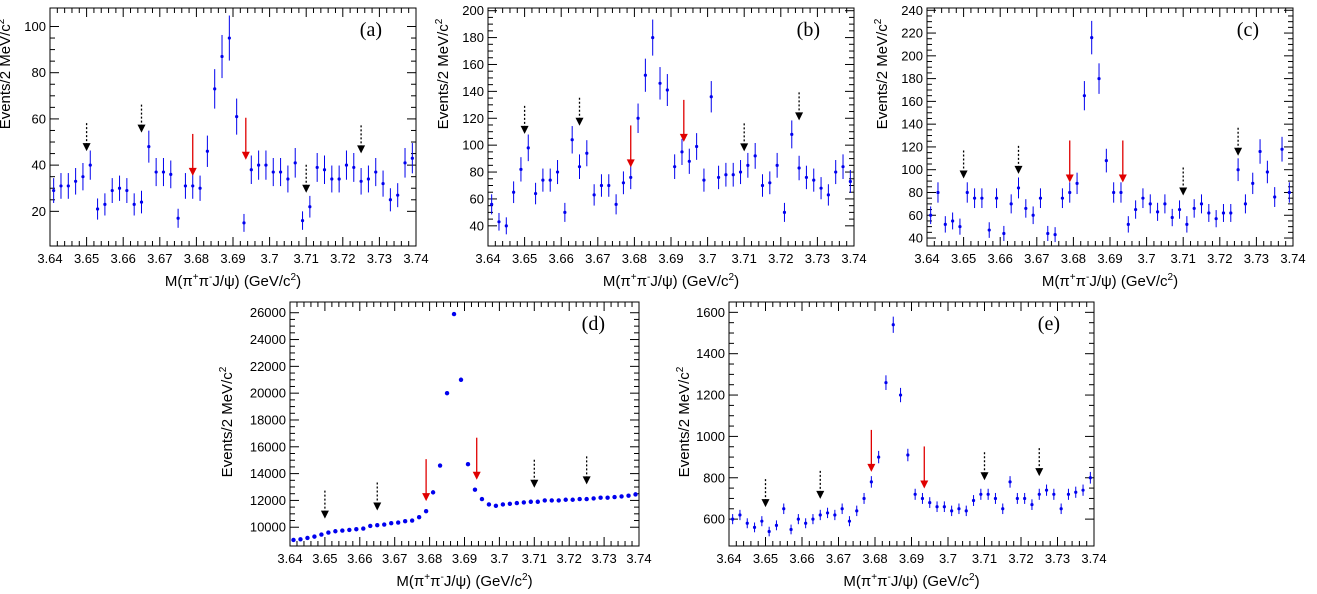 The image size is (1317, 594). Describe the element at coordinates (853, 258) in the screenshot. I see `x-tick-label: 3.74` at that location.